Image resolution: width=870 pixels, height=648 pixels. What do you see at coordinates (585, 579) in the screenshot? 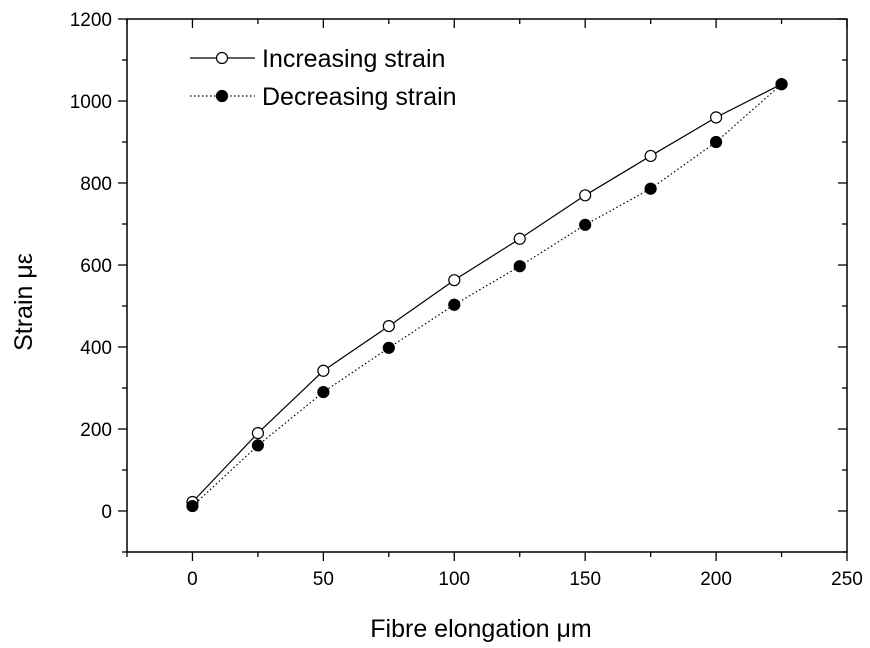
I see `x-tick-label: 150` at bounding box center [585, 579].